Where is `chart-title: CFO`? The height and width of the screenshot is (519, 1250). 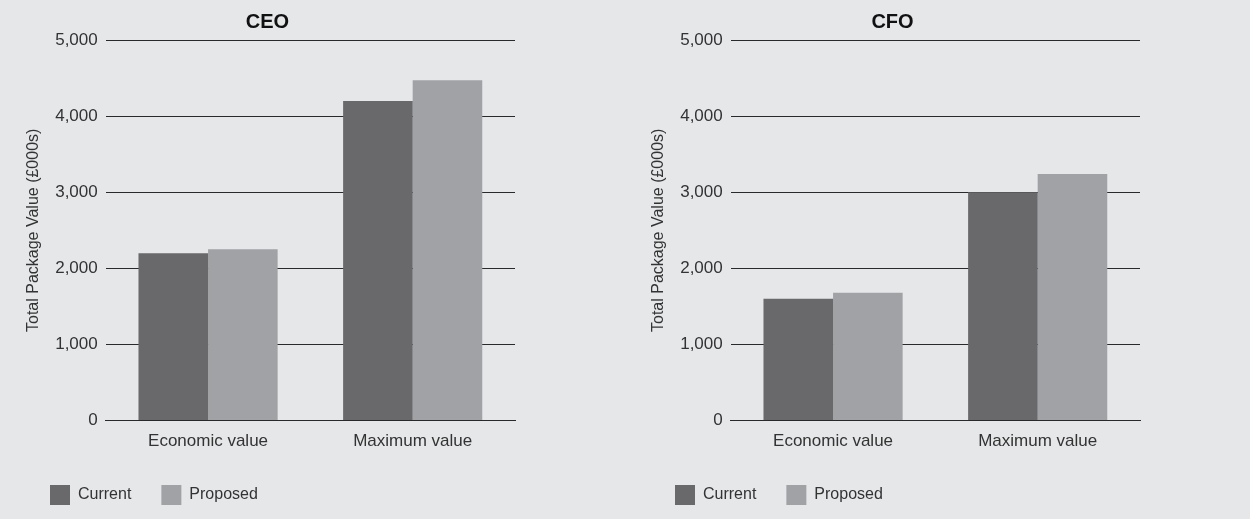 chart-title: CFO is located at coordinates (892, 20).